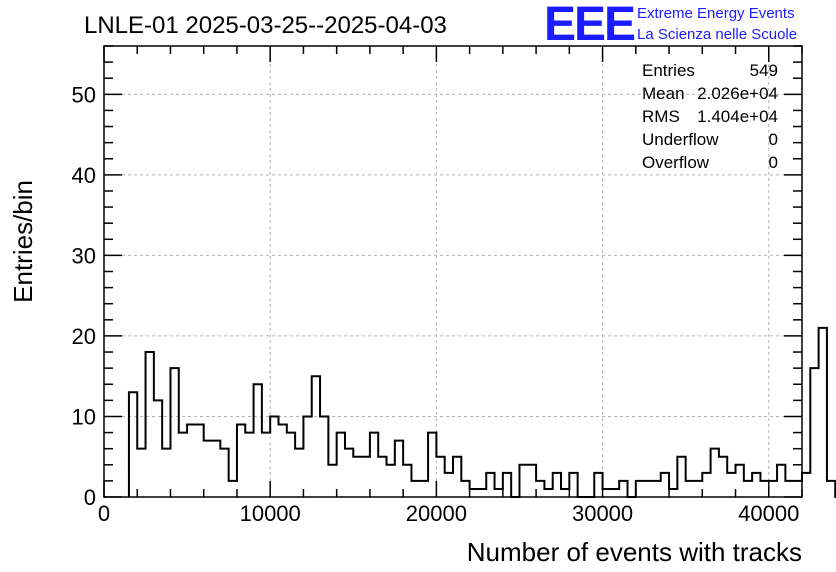 This screenshot has height=572, width=836. I want to click on x-axis-label: Number of events with tracks, so click(634, 552).